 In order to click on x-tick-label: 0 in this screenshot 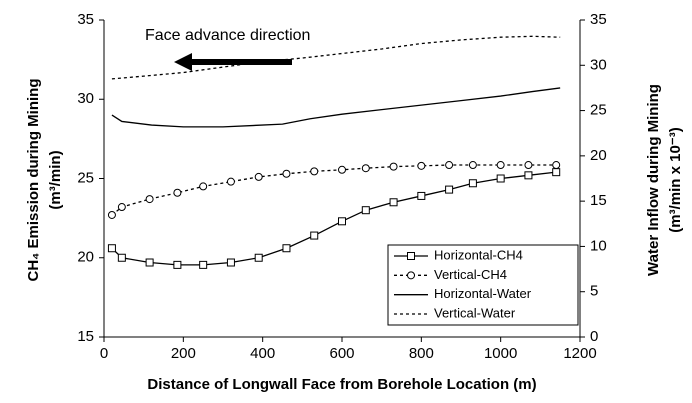, I will do `click(104, 353)`.